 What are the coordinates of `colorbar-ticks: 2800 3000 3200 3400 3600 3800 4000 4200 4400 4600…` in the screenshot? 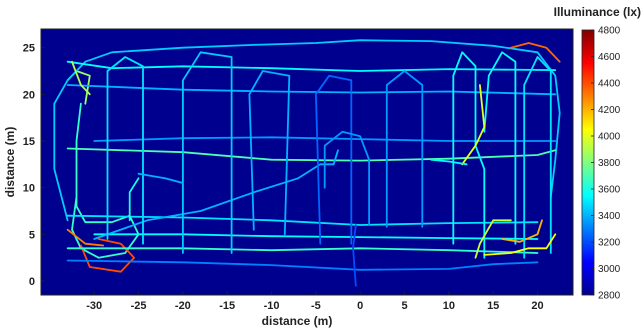 It's located at (606, 164).